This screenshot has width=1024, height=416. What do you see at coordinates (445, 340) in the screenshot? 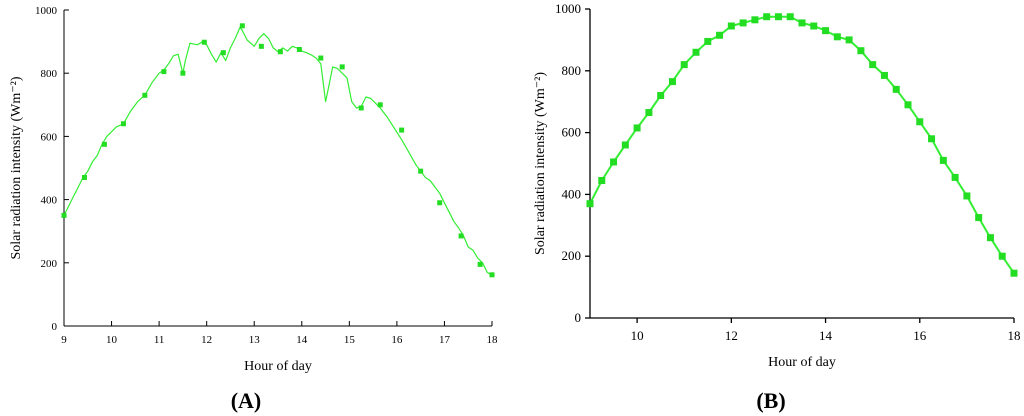
I see `x-tick-label: 17` at bounding box center [445, 340].